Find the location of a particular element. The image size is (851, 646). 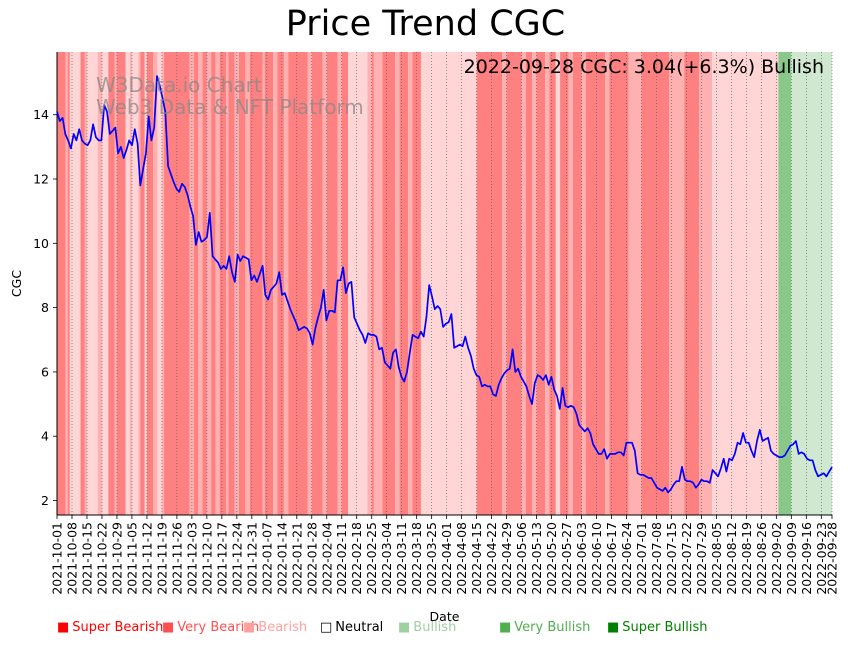

legend-label: Super Bearish is located at coordinates (118, 627).